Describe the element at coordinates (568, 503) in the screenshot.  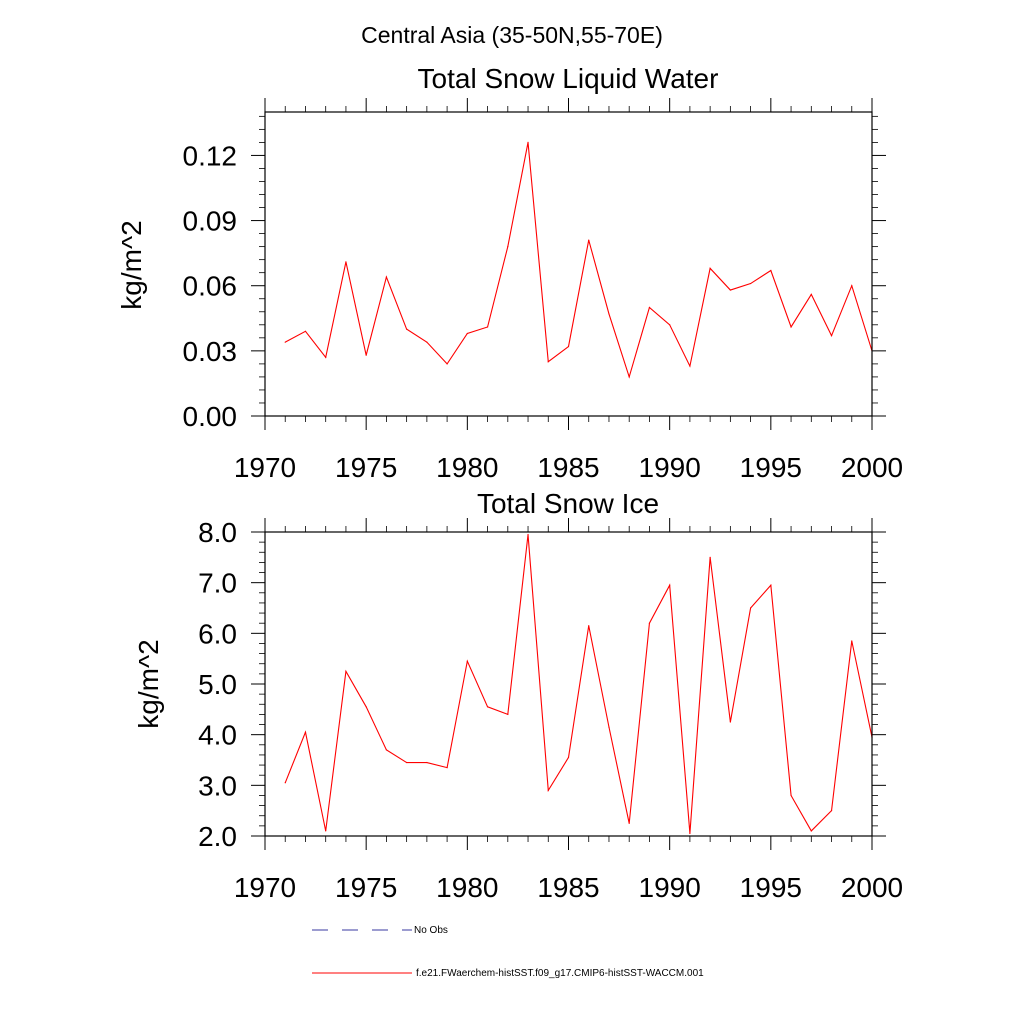
I see `chart-title: Total Snow Ice` at that location.